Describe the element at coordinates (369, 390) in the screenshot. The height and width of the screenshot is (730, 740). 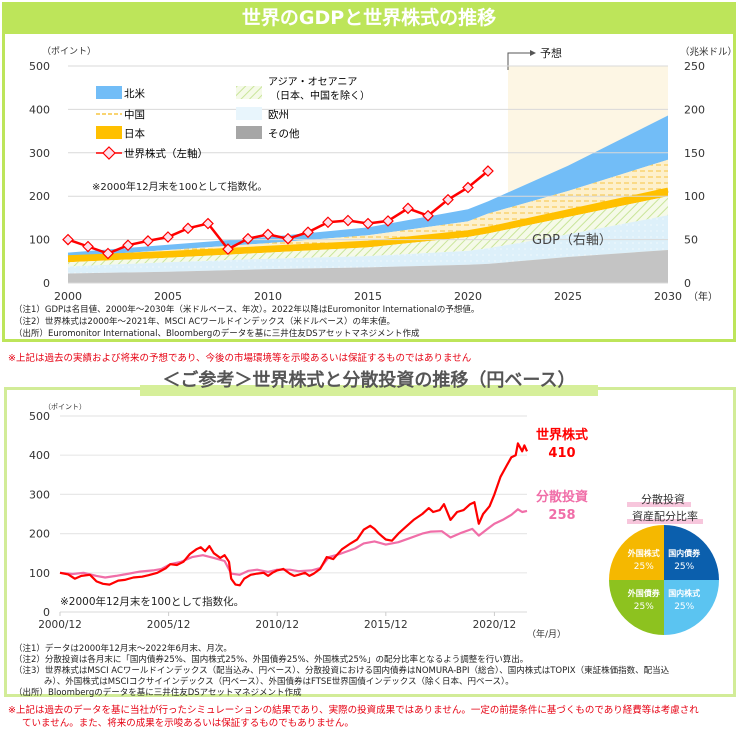
I see `section2-title-highlight` at that location.